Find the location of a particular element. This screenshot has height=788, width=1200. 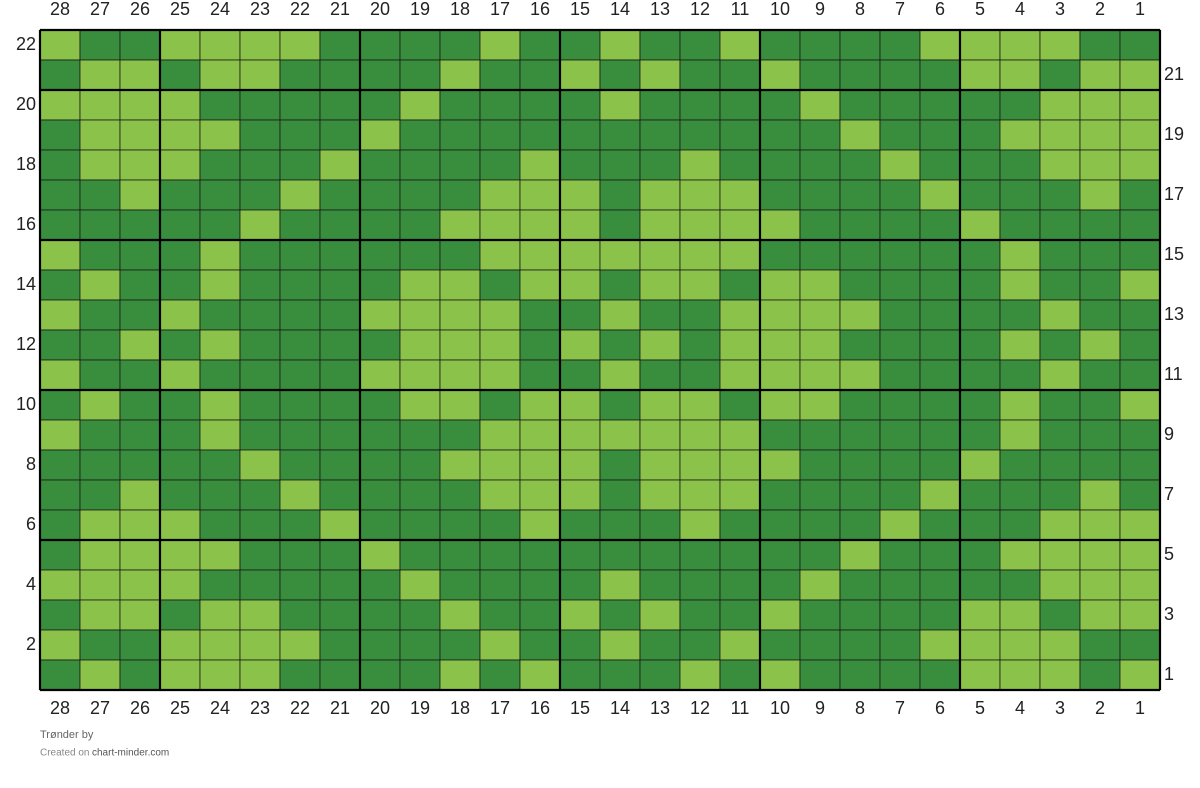

column-number: 3 is located at coordinates (1060, 708).